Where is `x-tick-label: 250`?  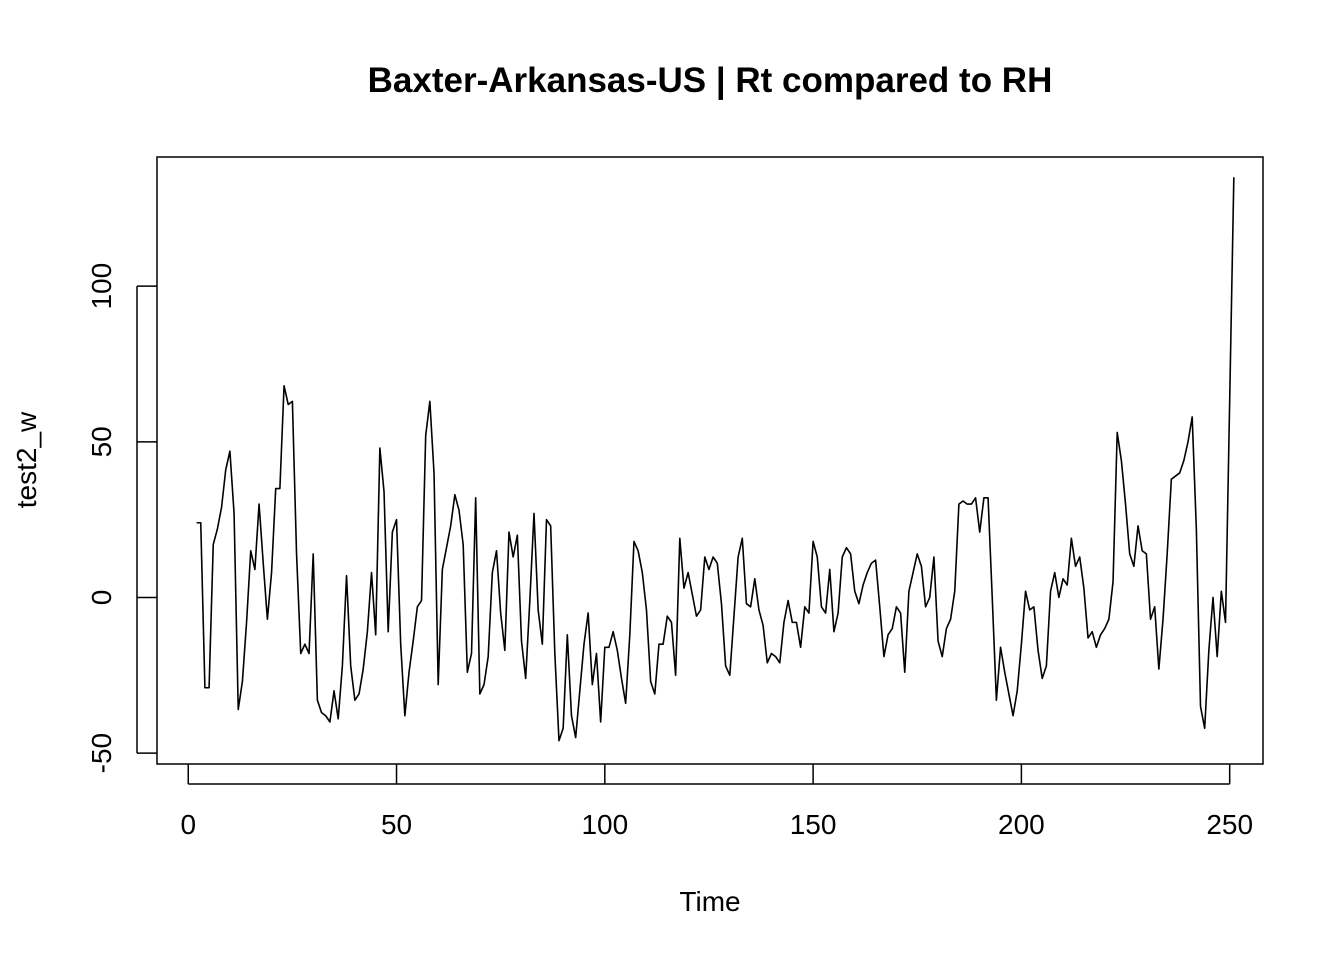
x-tick-label: 250 is located at coordinates (1229, 824).